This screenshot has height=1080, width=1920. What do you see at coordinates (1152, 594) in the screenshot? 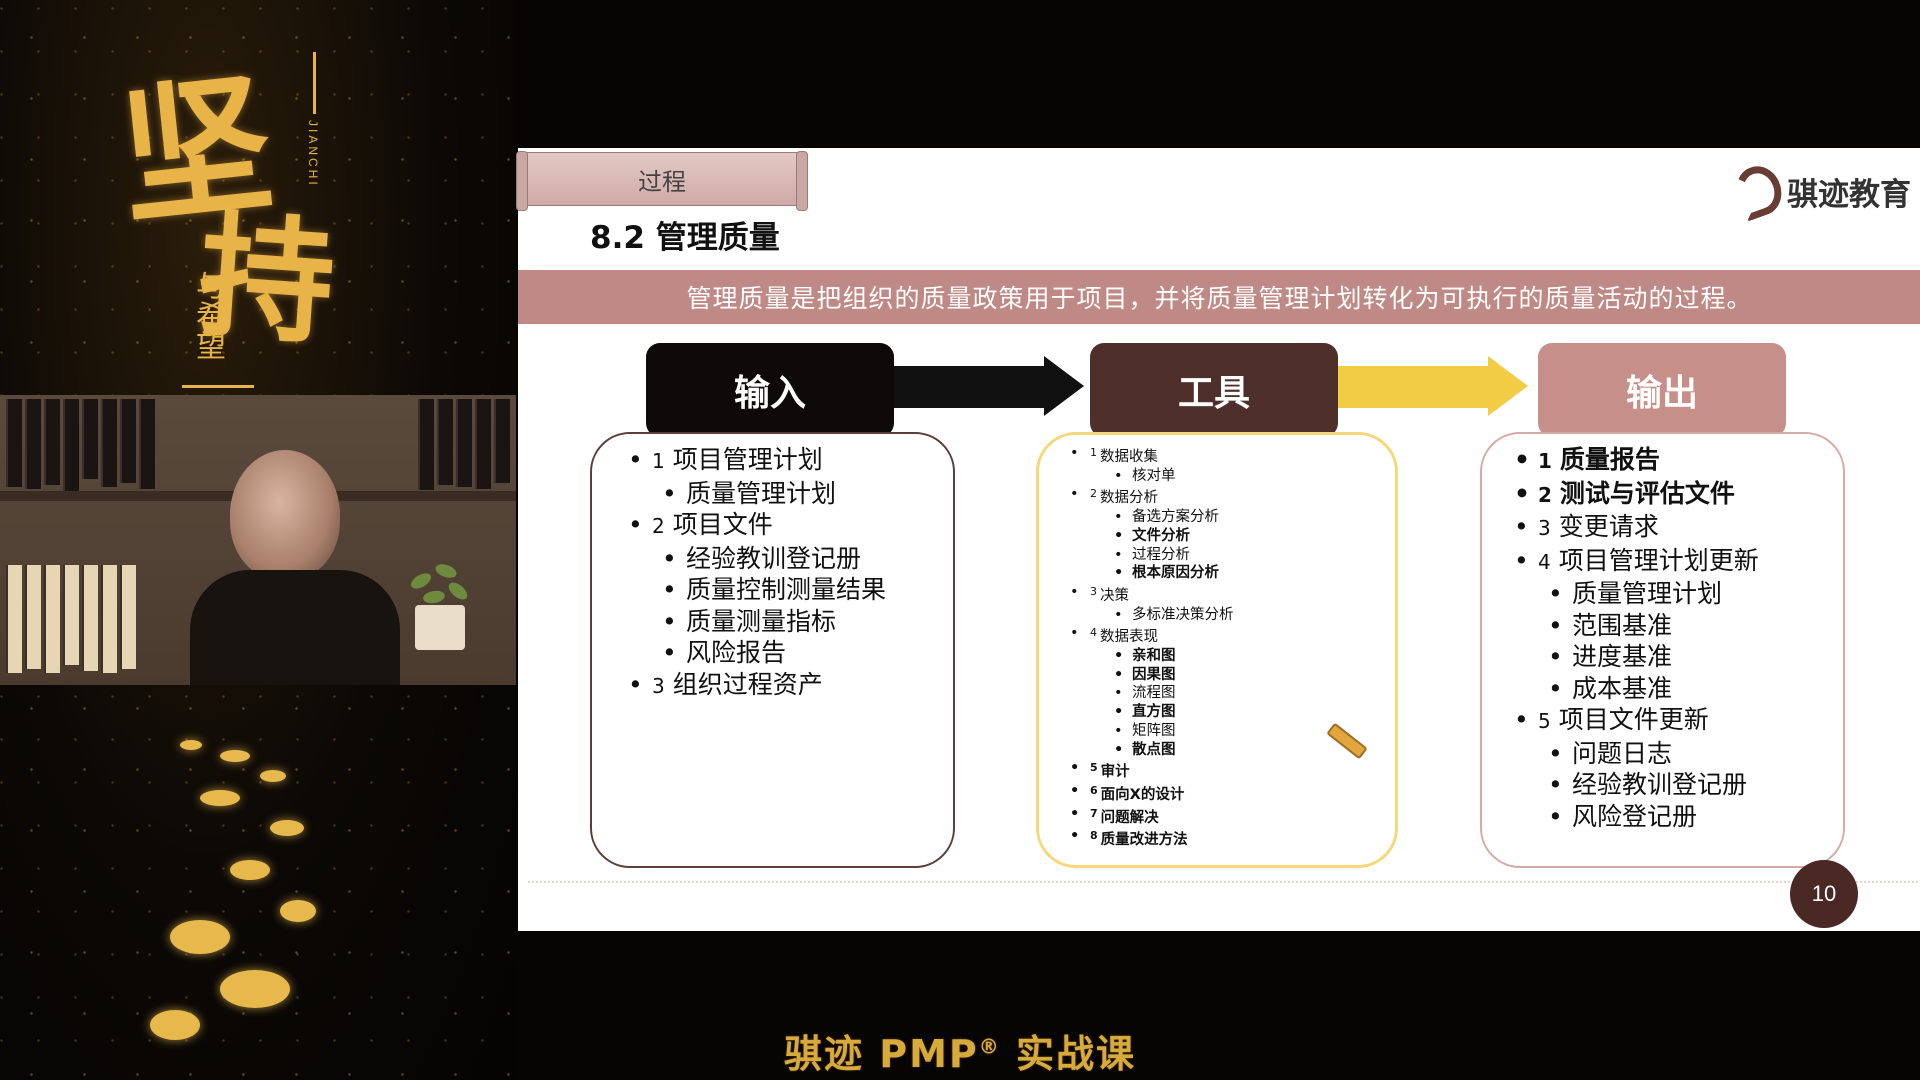
I see `list-item: 3决策` at bounding box center [1152, 594].